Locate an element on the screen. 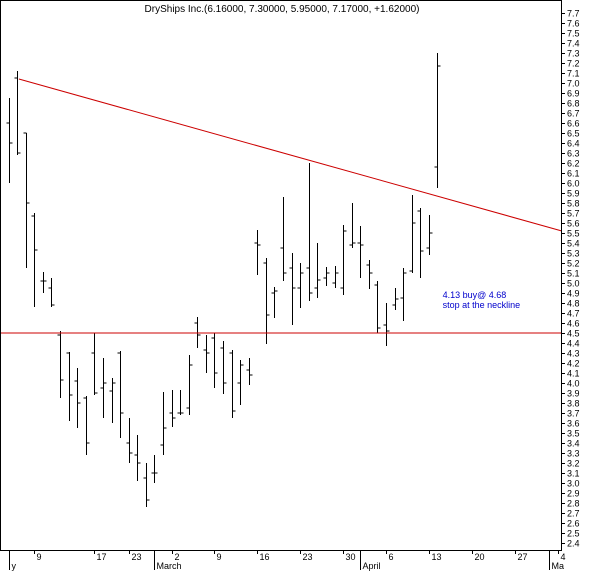 This screenshot has width=605, height=571. y-tick-label: 6.4 is located at coordinates (573, 144).